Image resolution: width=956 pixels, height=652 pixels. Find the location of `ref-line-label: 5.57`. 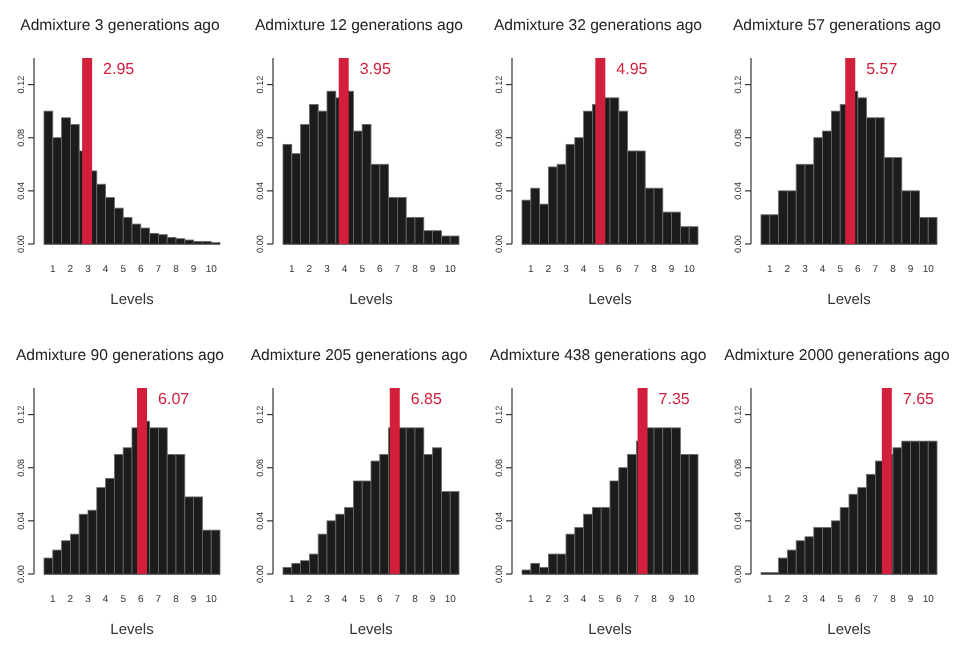

ref-line-label: 5.57 is located at coordinates (882, 69).